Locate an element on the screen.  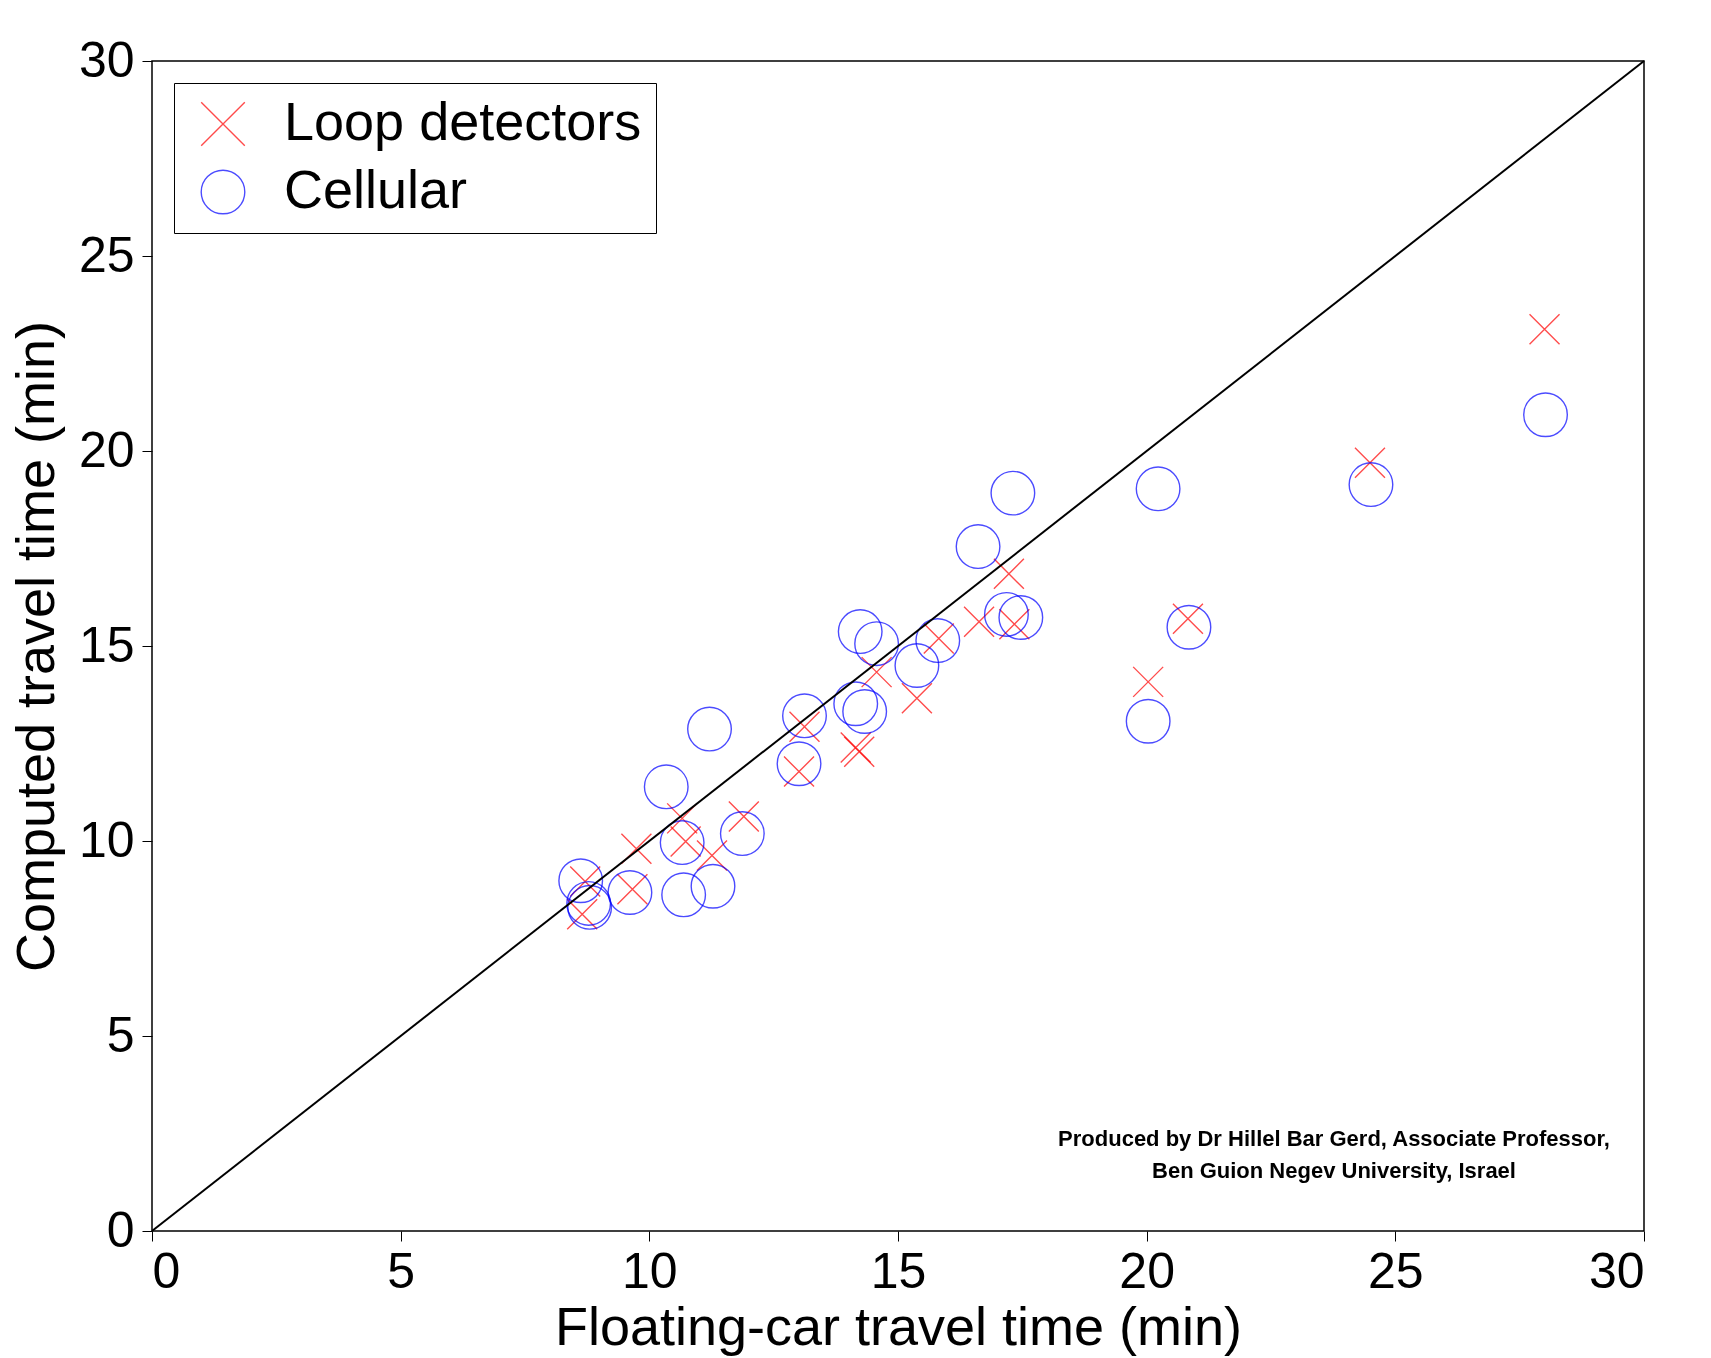
x-tick-label: 25 is located at coordinates (1396, 1270).